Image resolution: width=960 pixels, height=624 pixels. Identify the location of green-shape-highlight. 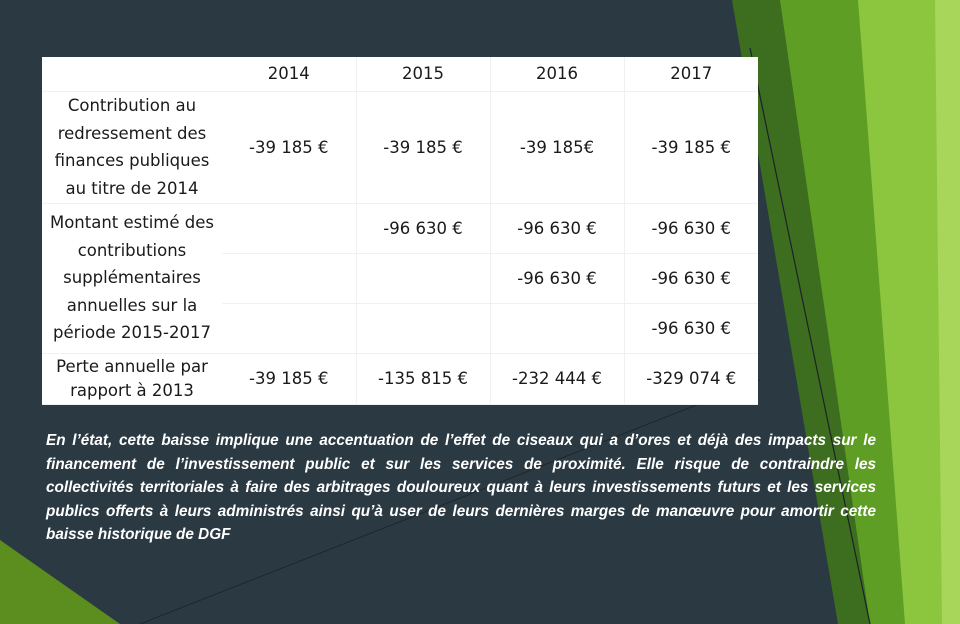
(947, 312).